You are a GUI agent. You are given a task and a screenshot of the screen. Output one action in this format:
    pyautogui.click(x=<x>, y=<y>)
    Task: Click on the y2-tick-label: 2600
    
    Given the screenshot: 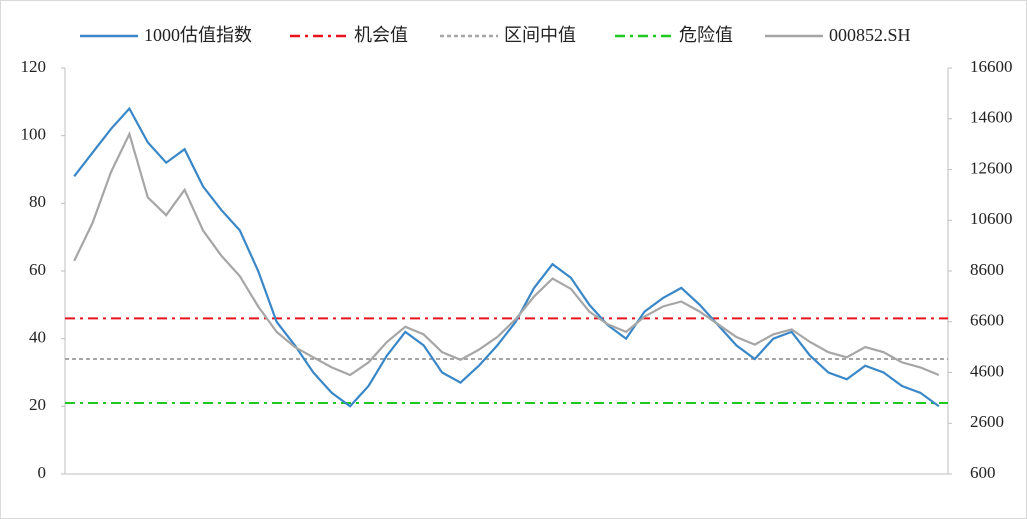 What is the action you would take?
    pyautogui.click(x=987, y=421)
    